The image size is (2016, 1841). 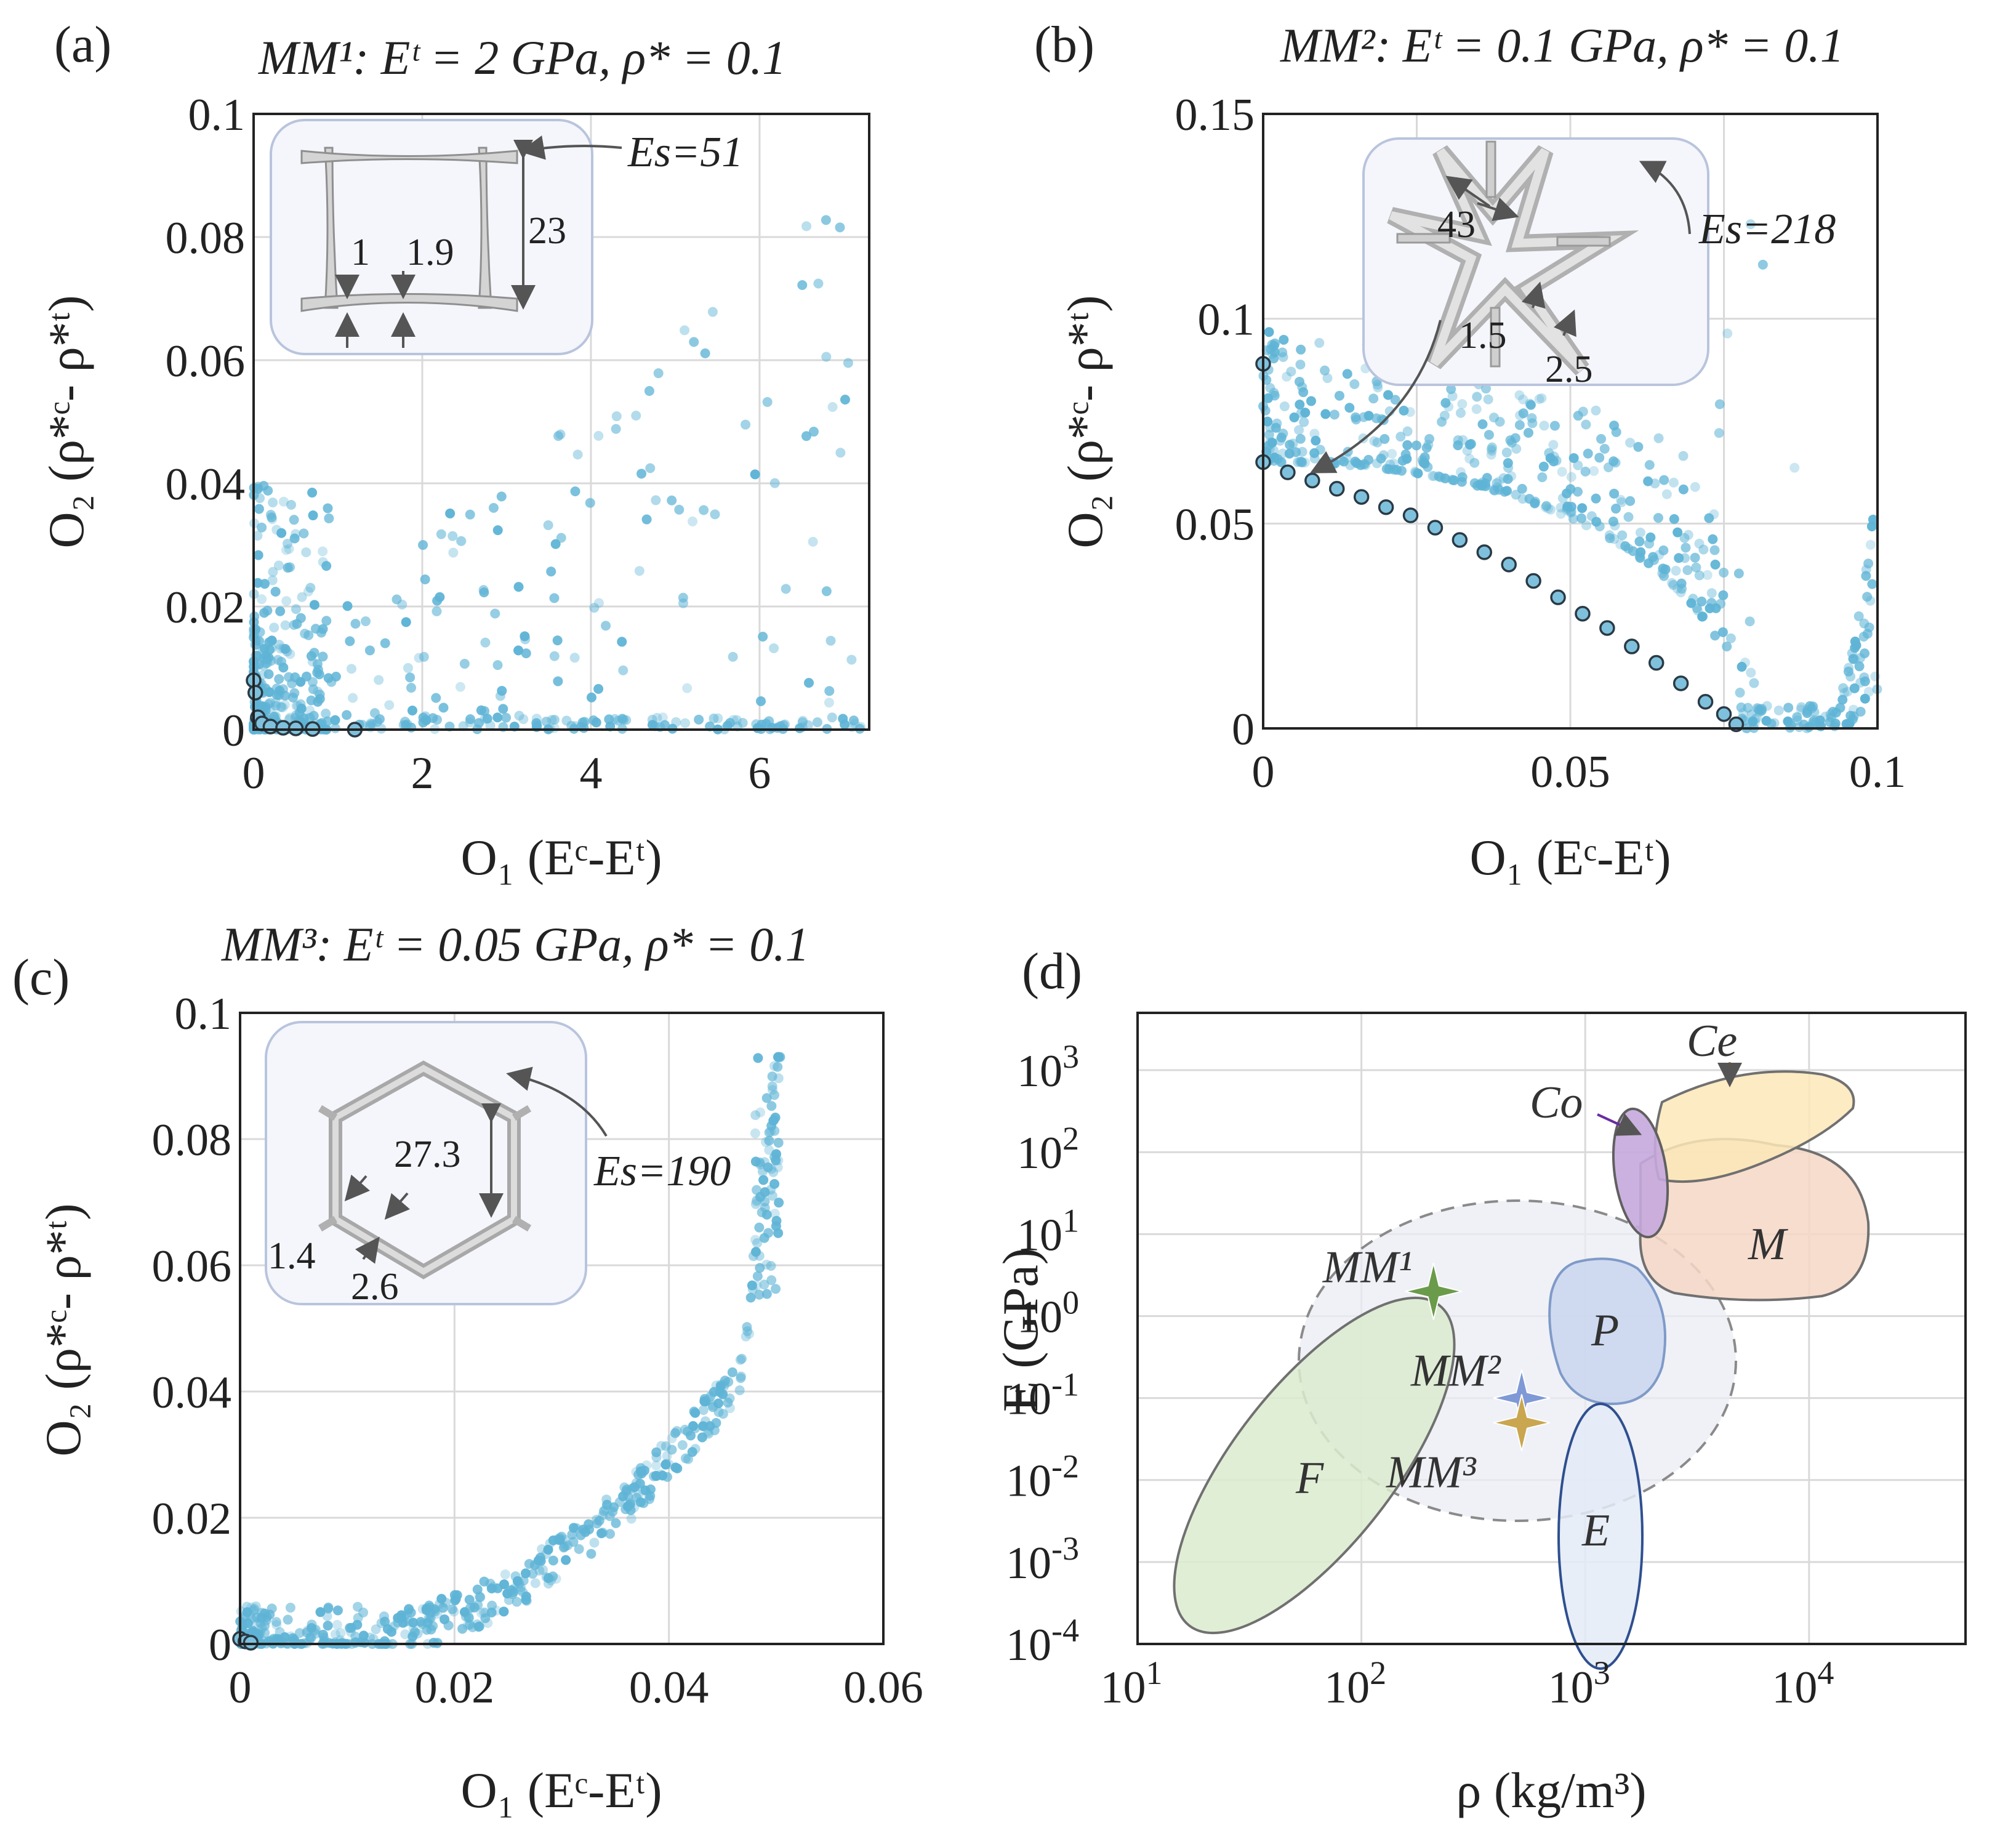 I want to click on y-tick-label: 100, so click(x=1048, y=1313).